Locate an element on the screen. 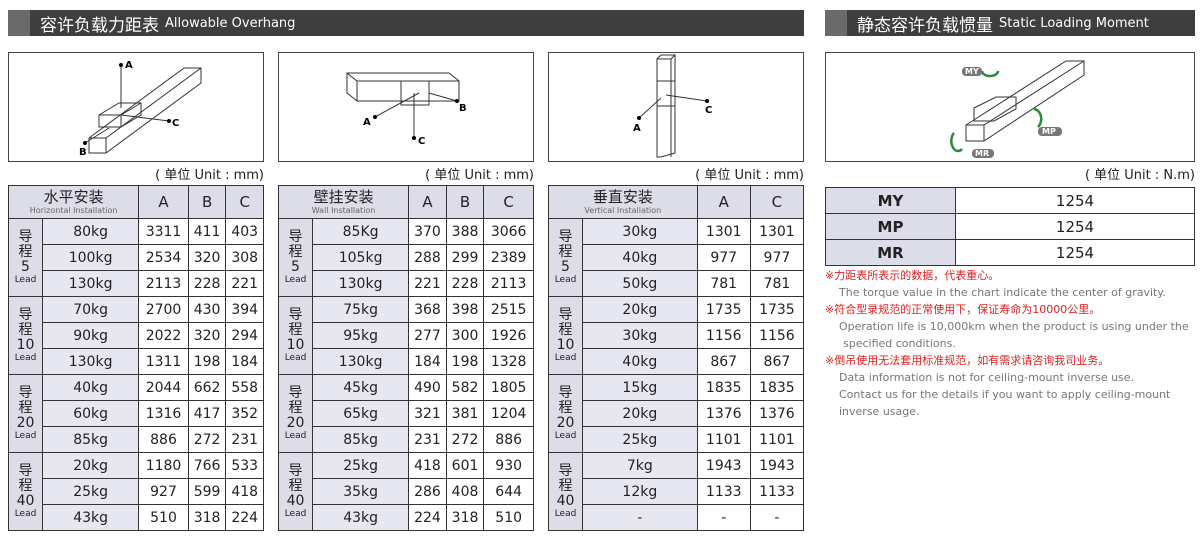 The height and width of the screenshot is (547, 1200). lead-cell: 导程 5 Lead is located at coordinates (565, 257).